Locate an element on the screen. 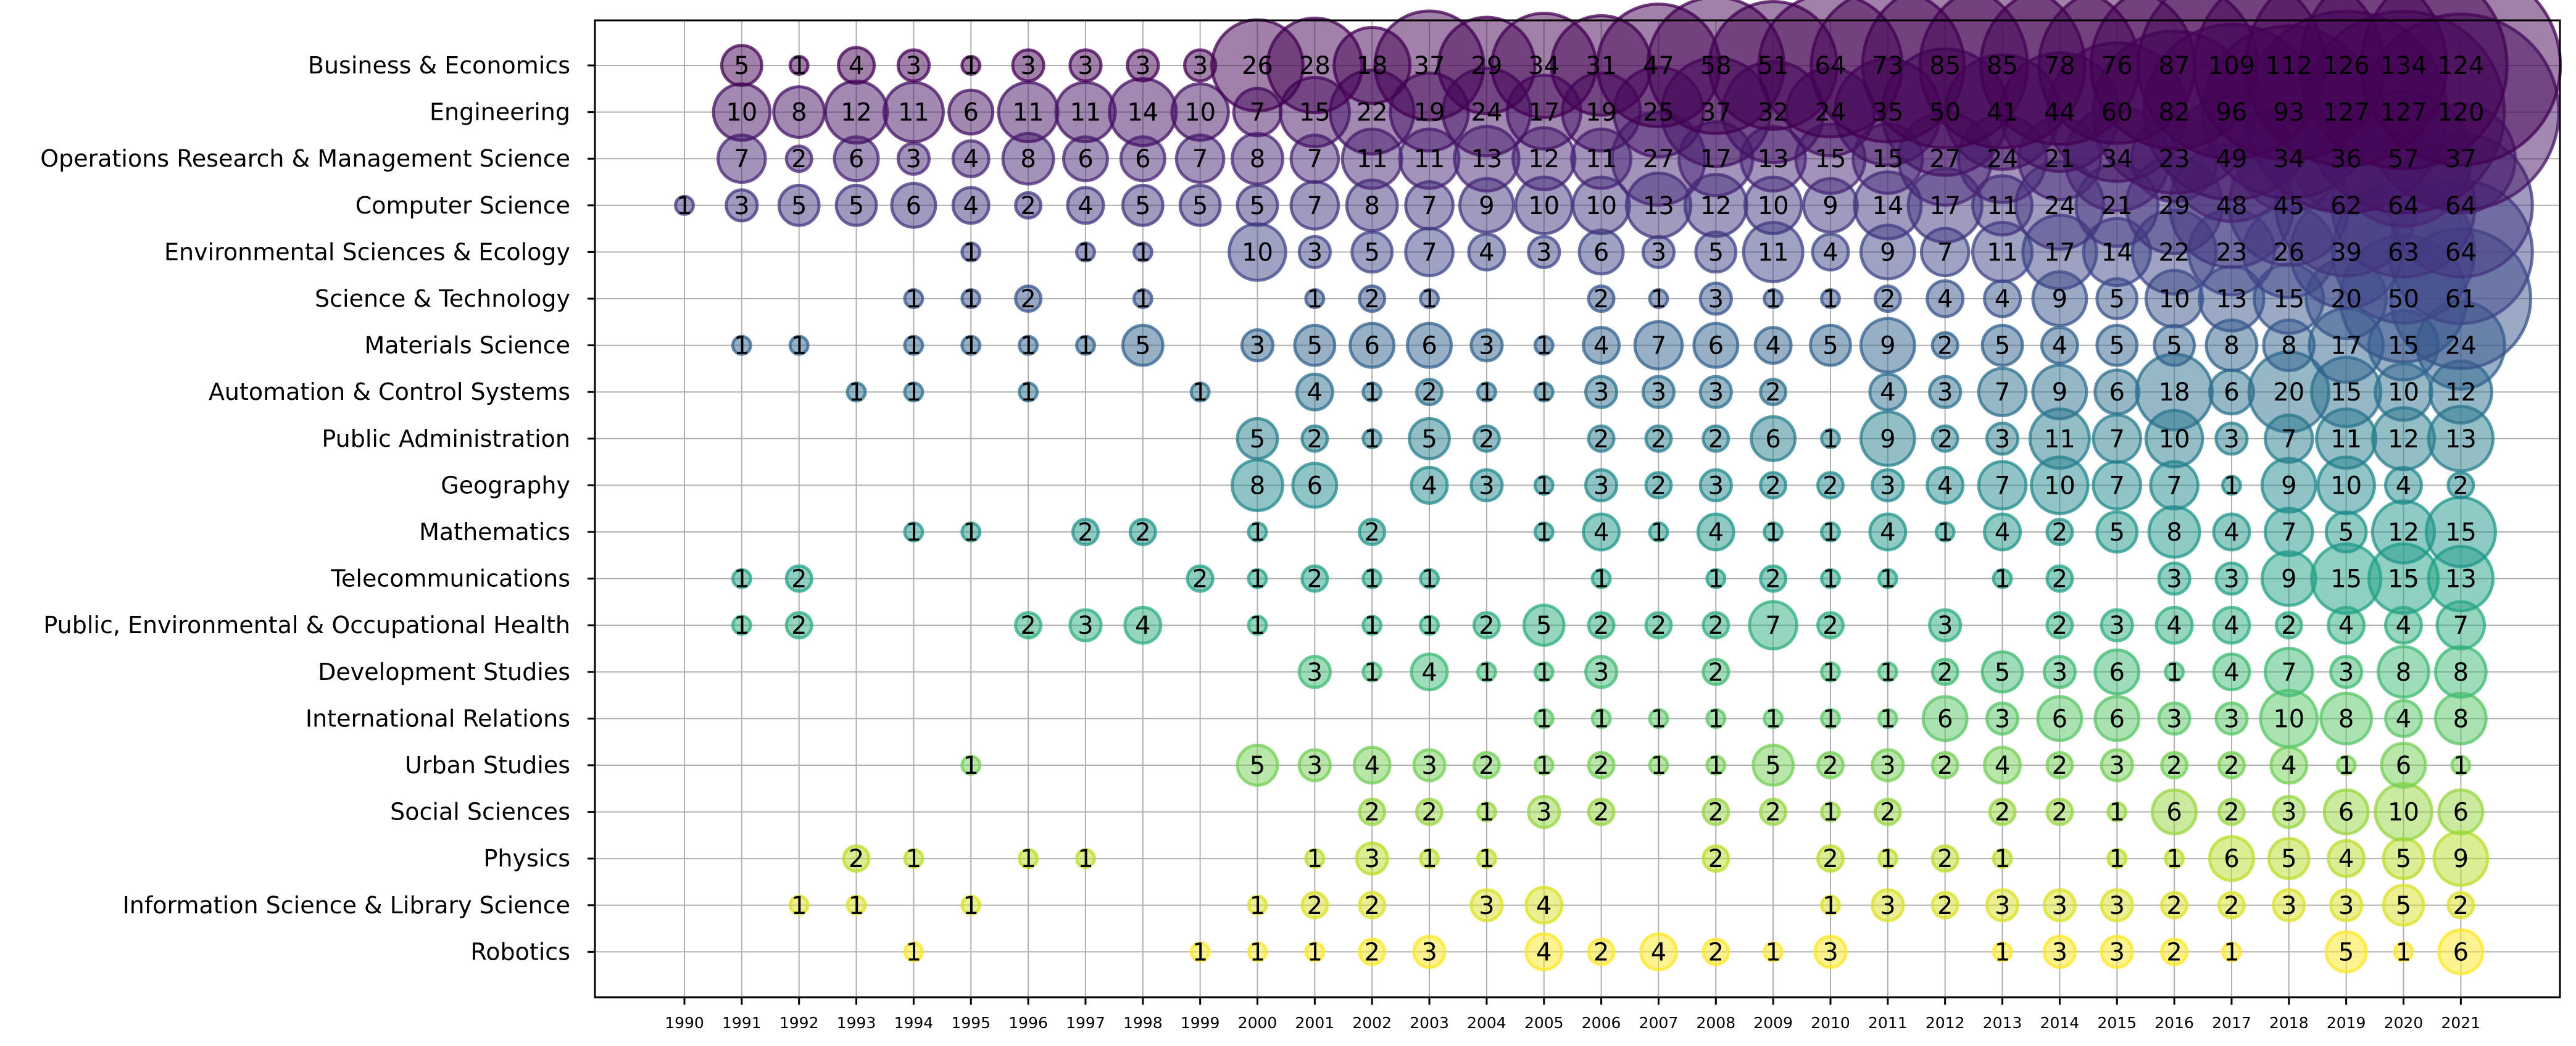  y-tick-label: Mathematics is located at coordinates (494, 532).